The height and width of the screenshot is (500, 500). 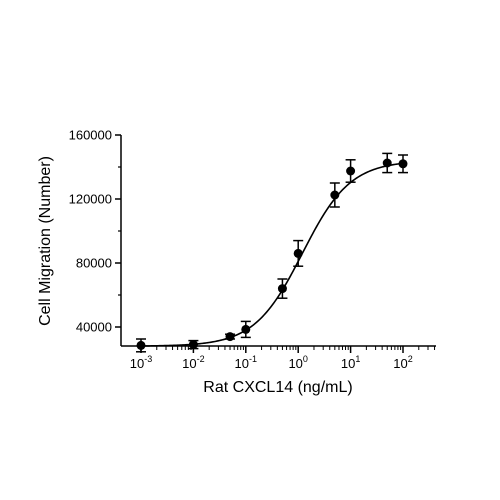 I want to click on x-tick-label: 10⁻², so click(x=193, y=362).